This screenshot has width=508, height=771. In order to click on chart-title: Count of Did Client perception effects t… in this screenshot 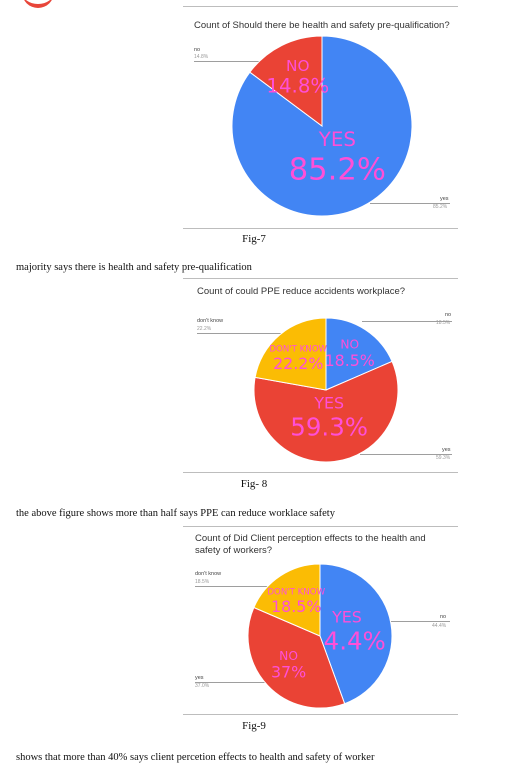, I will do `click(310, 544)`.